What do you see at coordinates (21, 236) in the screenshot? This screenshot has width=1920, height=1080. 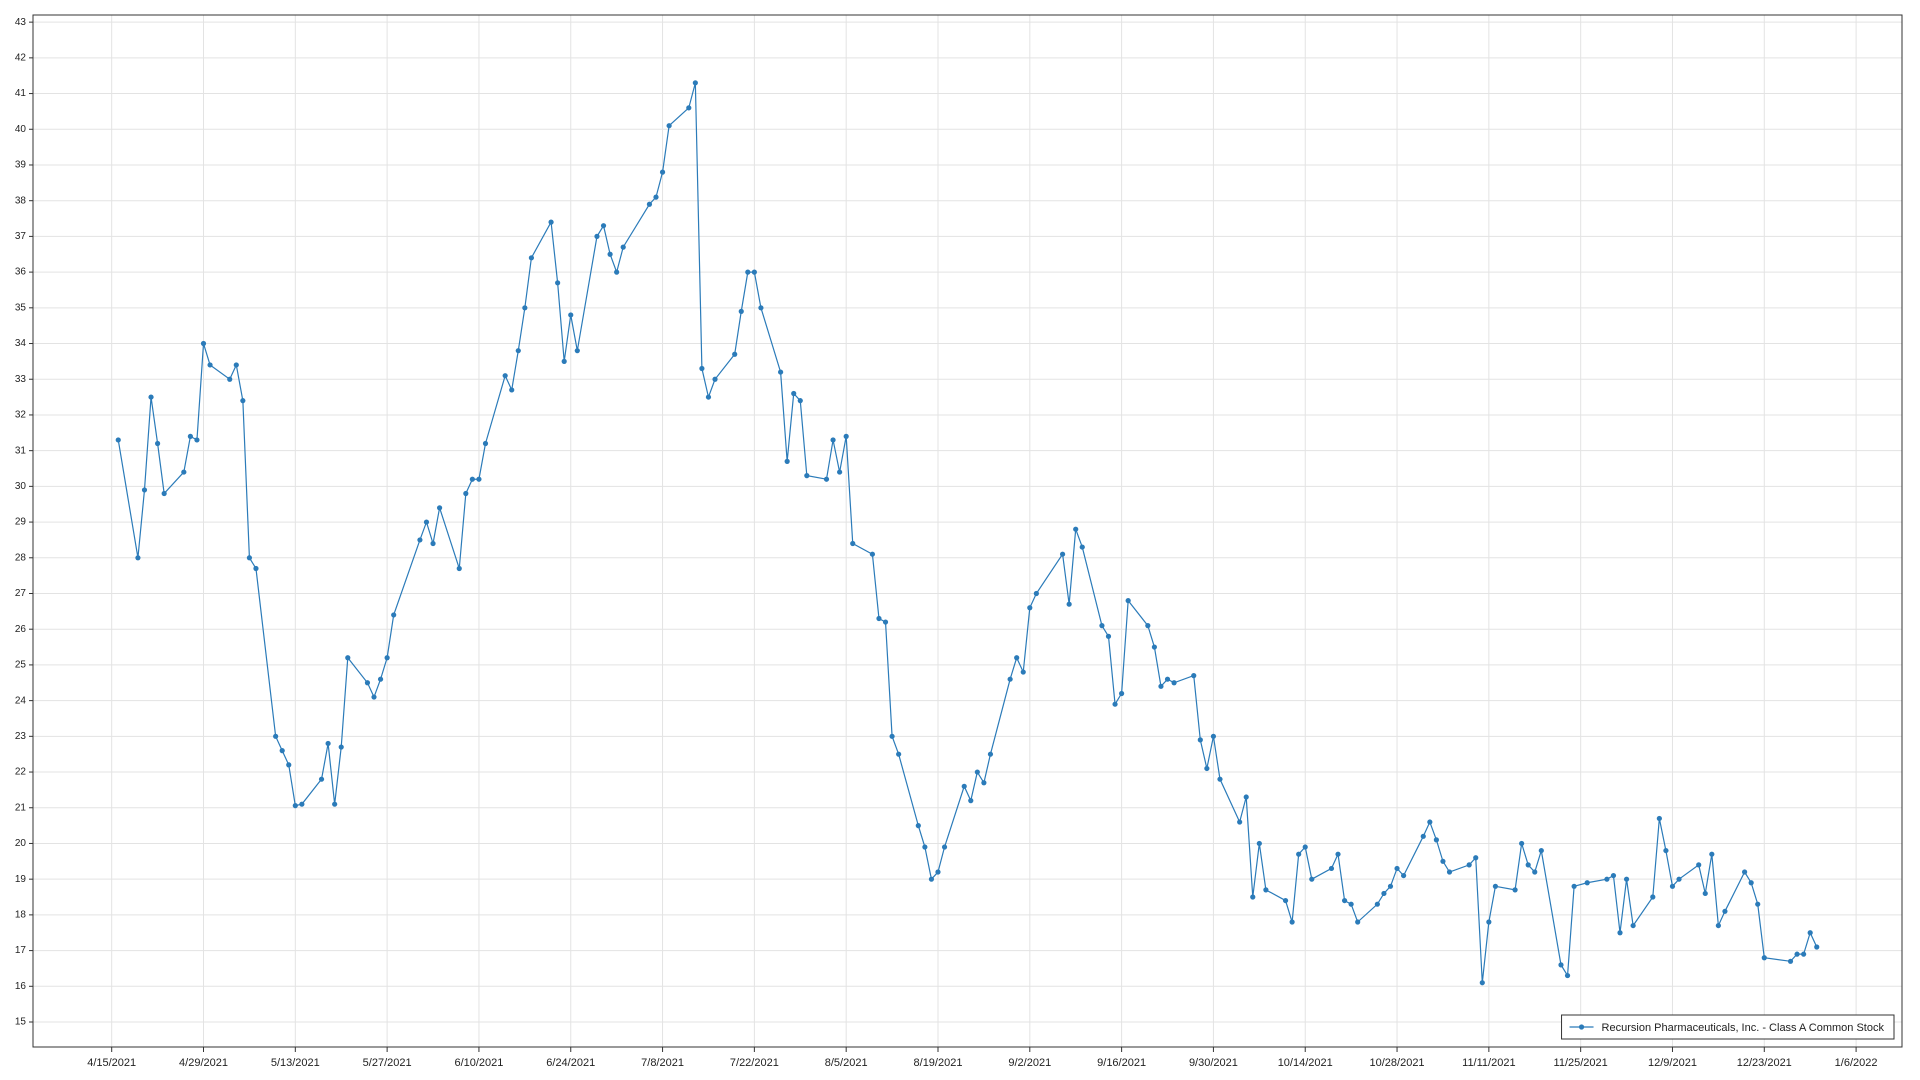 I see `y-tick-label: 37` at bounding box center [21, 236].